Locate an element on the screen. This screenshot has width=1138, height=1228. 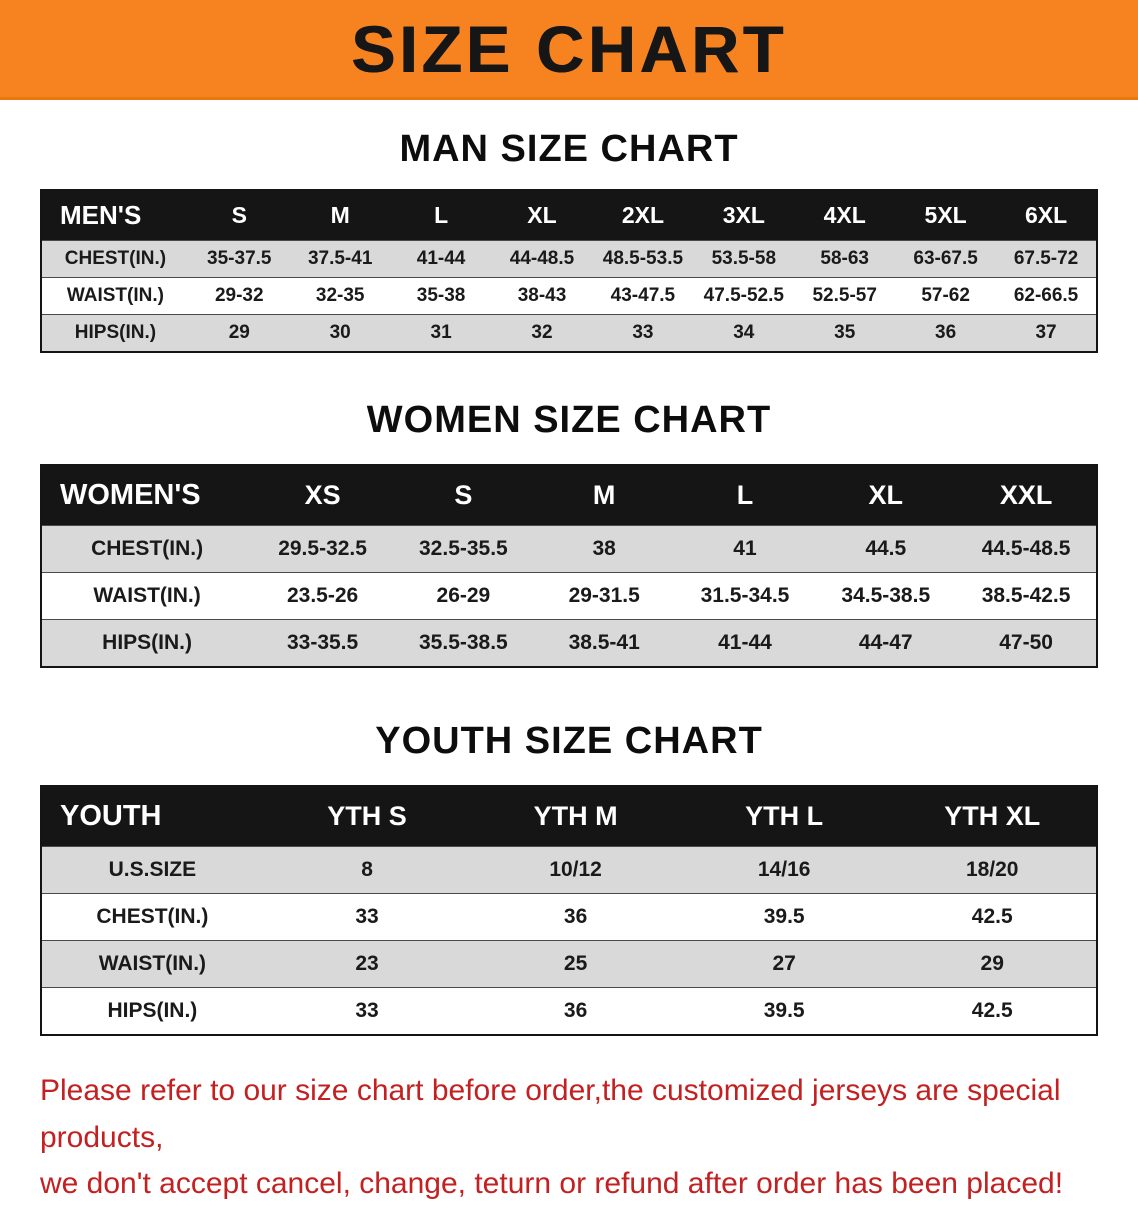
value-cell: 44.5-48.5 is located at coordinates (1026, 549).